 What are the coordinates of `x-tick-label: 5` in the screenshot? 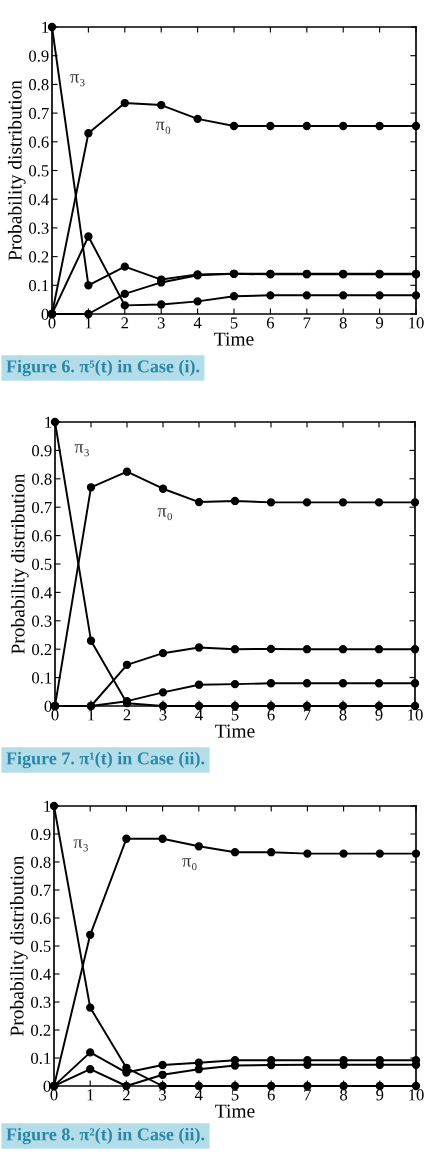 It's located at (234, 323).